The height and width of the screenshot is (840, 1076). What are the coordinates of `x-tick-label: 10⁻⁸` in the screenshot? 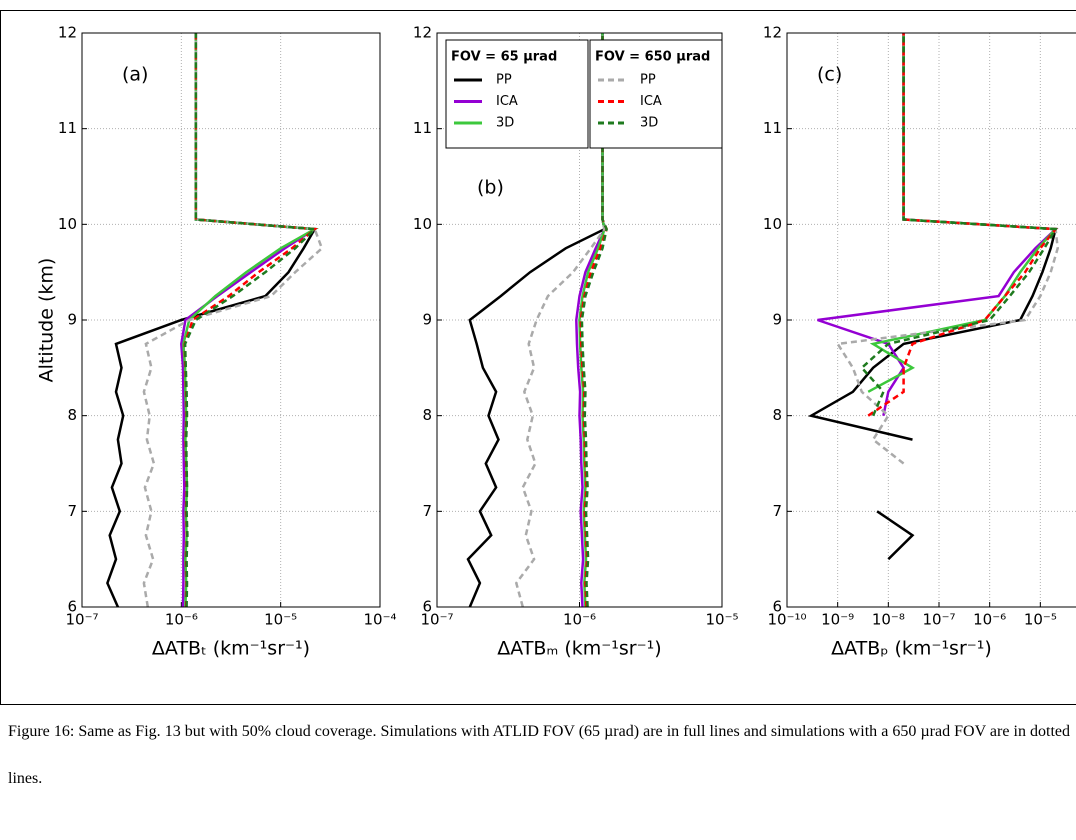 It's located at (888, 620).